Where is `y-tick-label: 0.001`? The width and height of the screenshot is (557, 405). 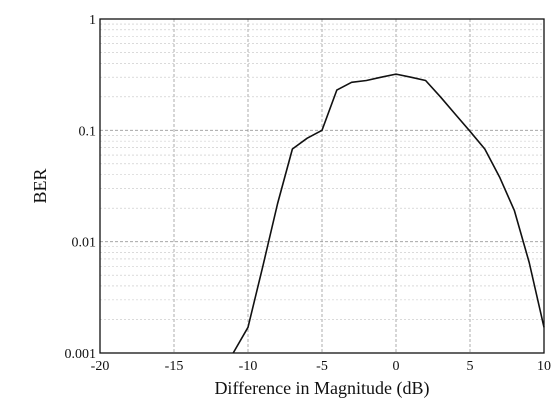
y-tick-label: 0.001 is located at coordinates (81, 354).